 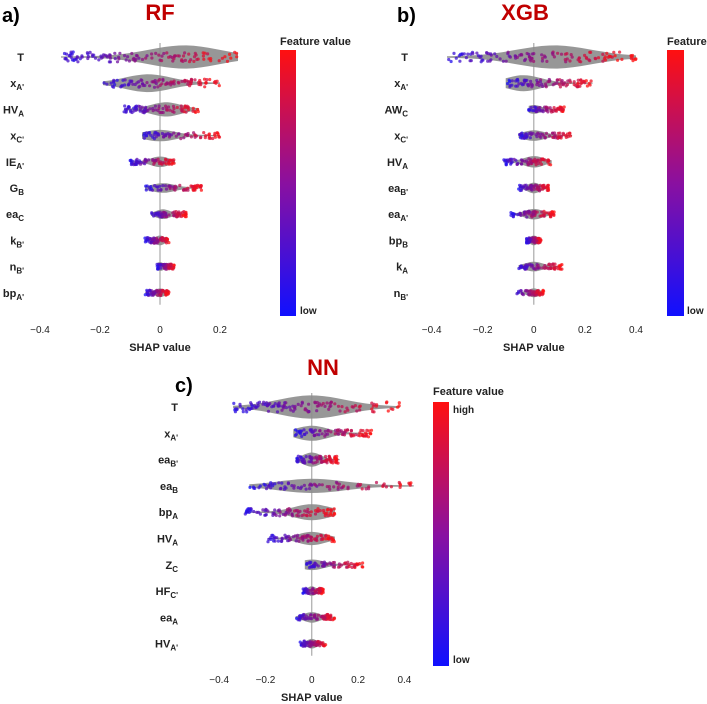 What do you see at coordinates (265, 566) in the screenshot?
I see `feature-row: ZC` at bounding box center [265, 566].